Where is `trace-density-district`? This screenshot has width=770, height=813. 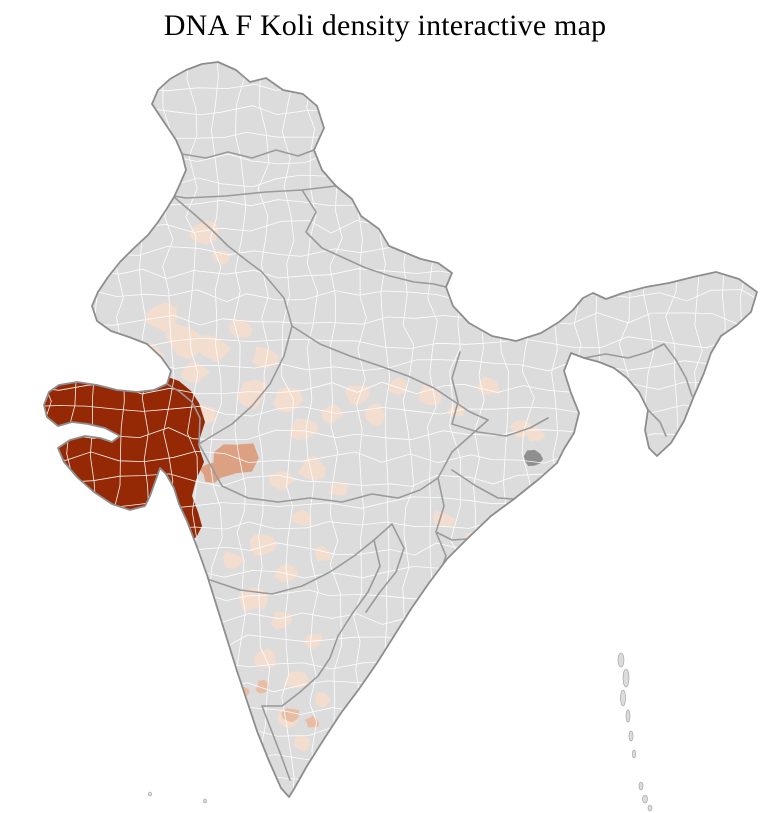
trace-density-district is located at coordinates (262, 686).